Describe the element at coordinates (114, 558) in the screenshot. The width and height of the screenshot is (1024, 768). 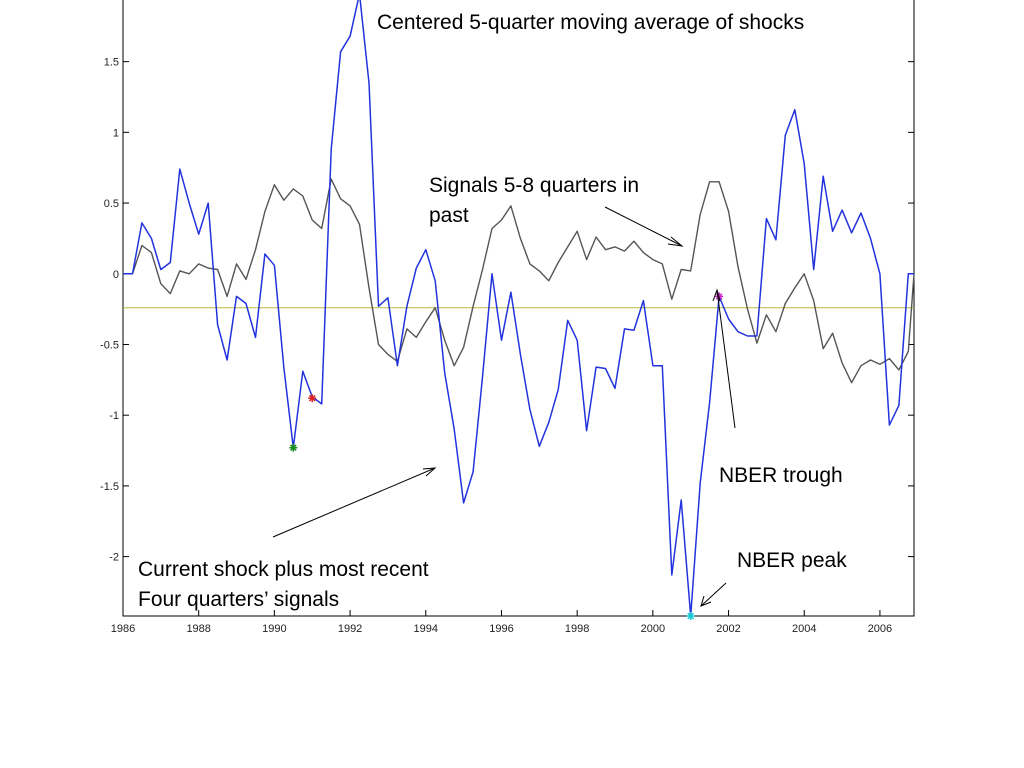
I see `y-tick-label: -2` at that location.